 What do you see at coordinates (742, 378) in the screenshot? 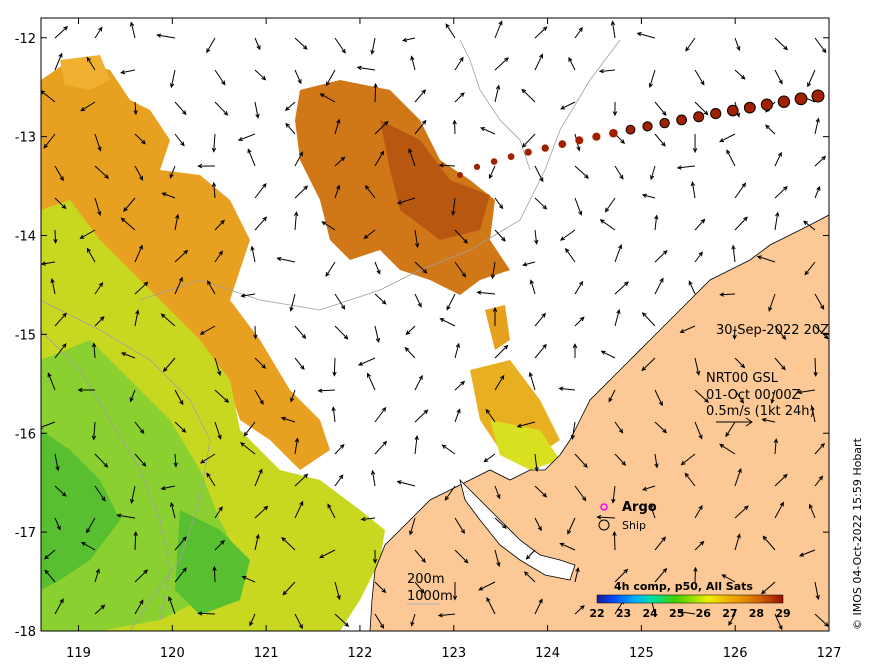
I see `product-label: NRT00 GSL` at bounding box center [742, 378].